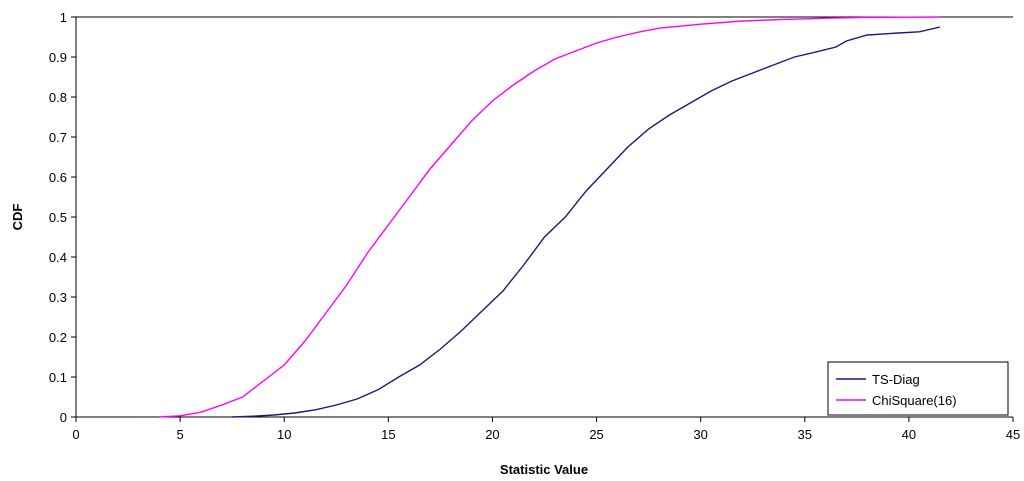  I want to click on y-tick-label: 0, so click(63, 417).